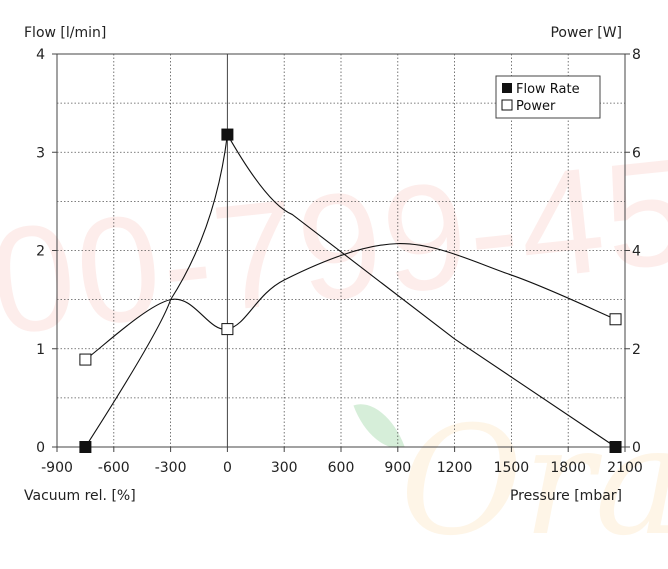  I want to click on legend: Flow Rate Power, so click(548, 97).